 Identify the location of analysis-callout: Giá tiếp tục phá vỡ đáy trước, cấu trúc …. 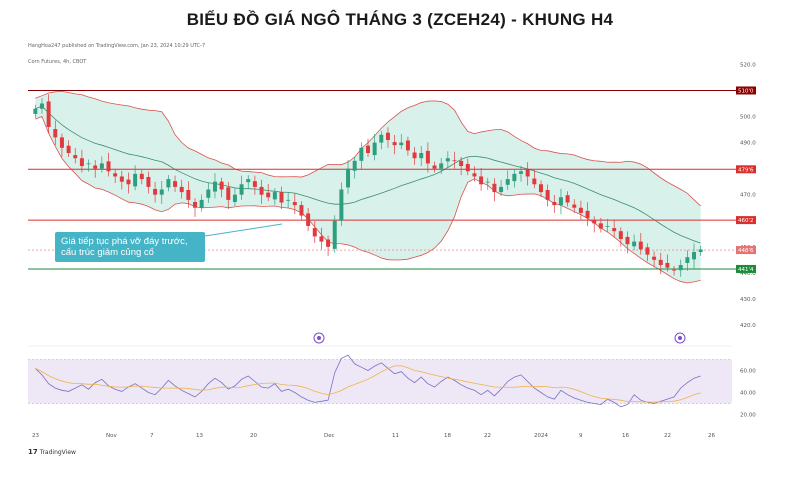
(130, 247).